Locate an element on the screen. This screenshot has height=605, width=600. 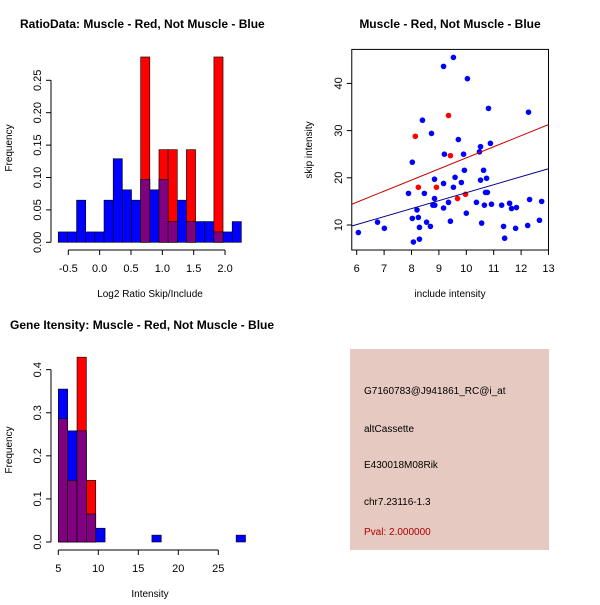
scatter-x-tick-label: 6 is located at coordinates (357, 269).